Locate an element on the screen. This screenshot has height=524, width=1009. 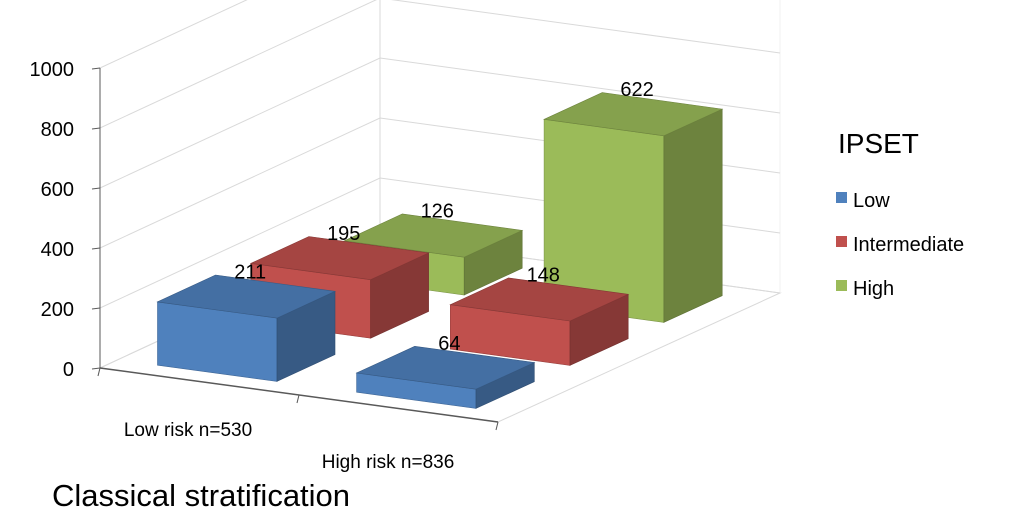
y-axis: 0 200 400 600 800 1000 is located at coordinates (65, 220).